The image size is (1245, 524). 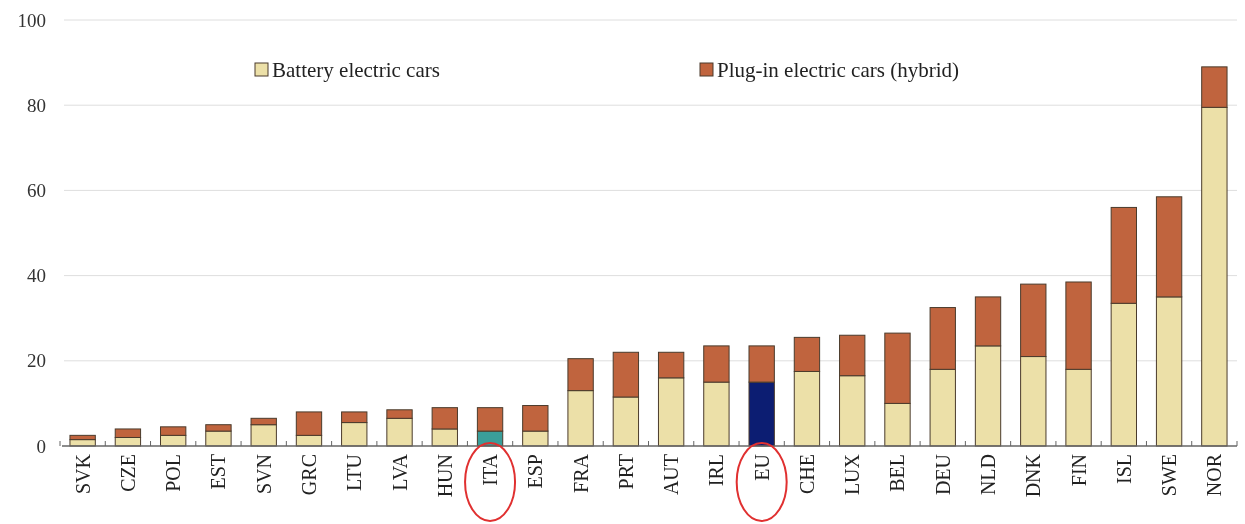 I want to click on x-tick-label: DEU, so click(x=942, y=474).